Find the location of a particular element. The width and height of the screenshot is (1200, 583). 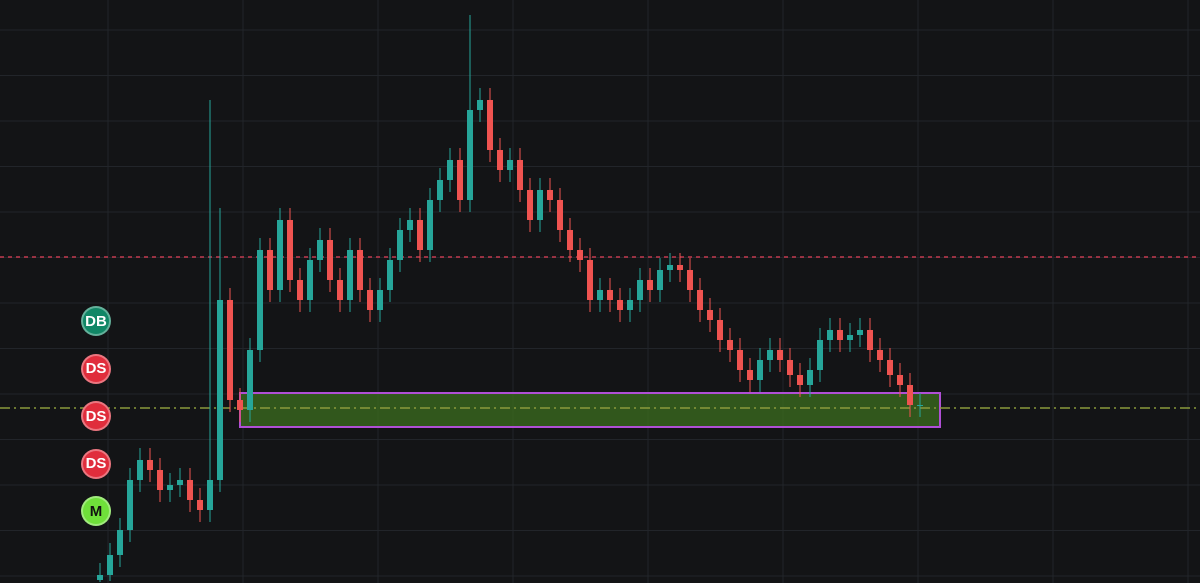

zone is located at coordinates (590, 410).